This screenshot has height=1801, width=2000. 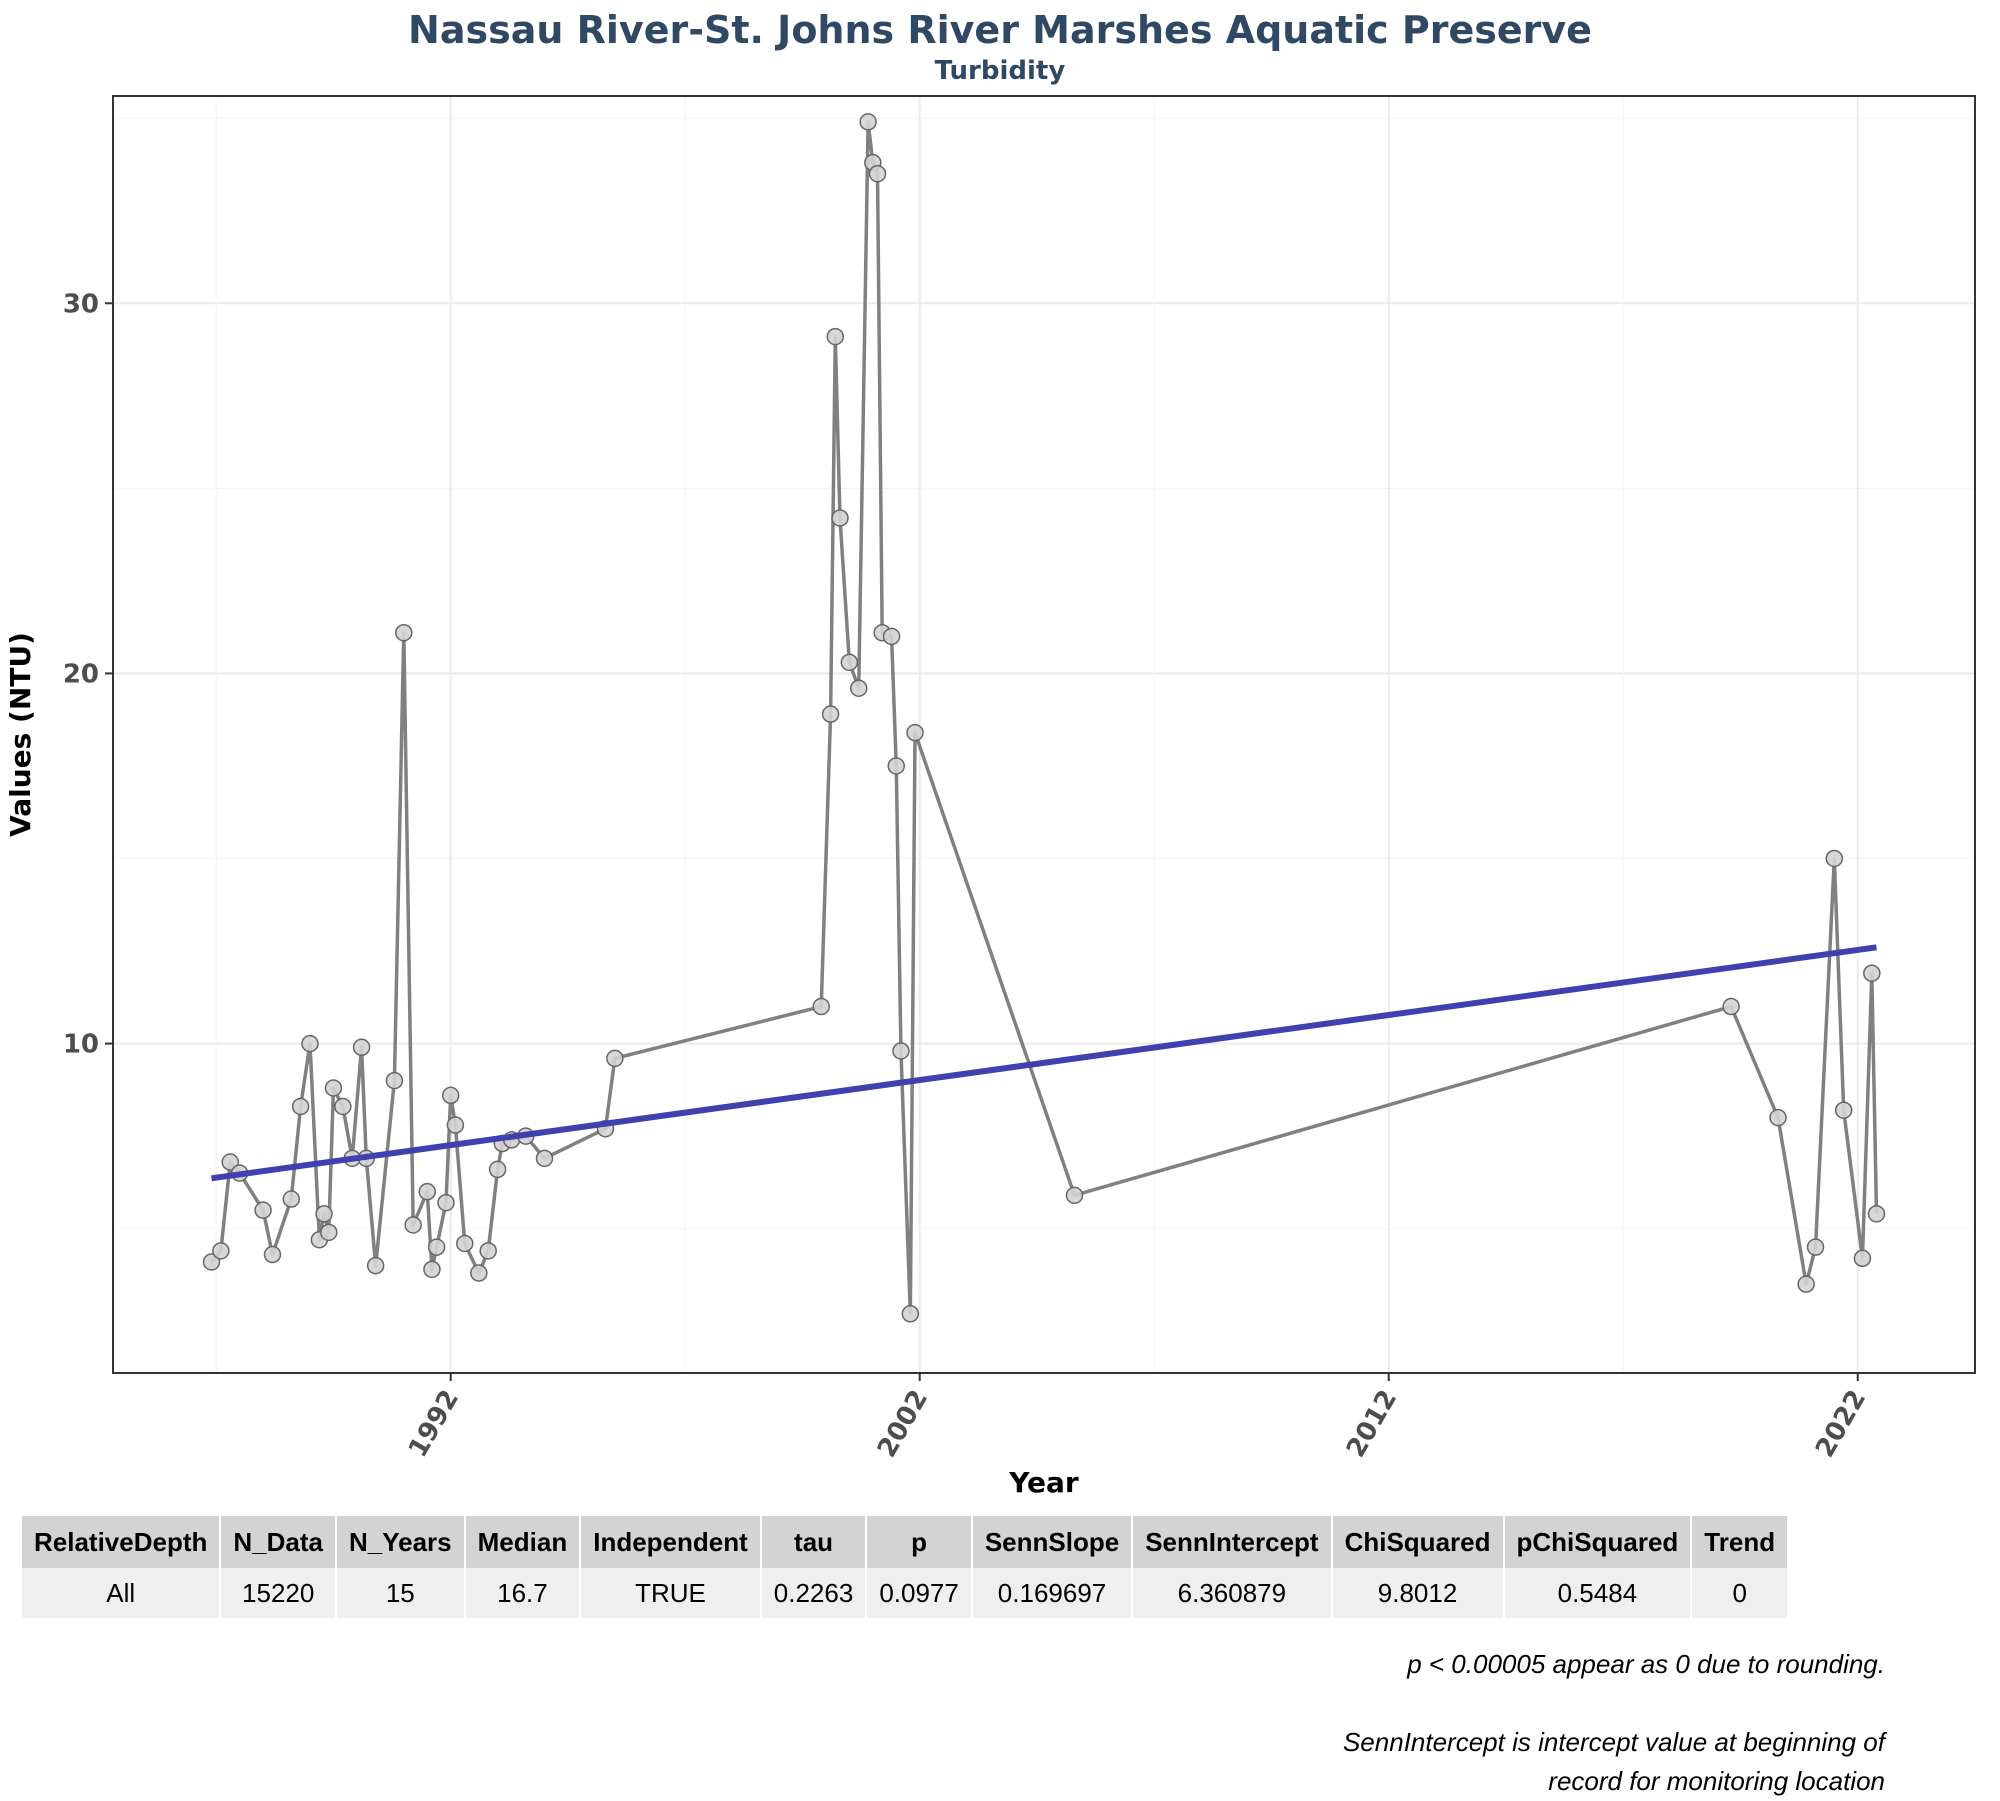 I want to click on table-cell: 15, so click(x=400, y=1593).